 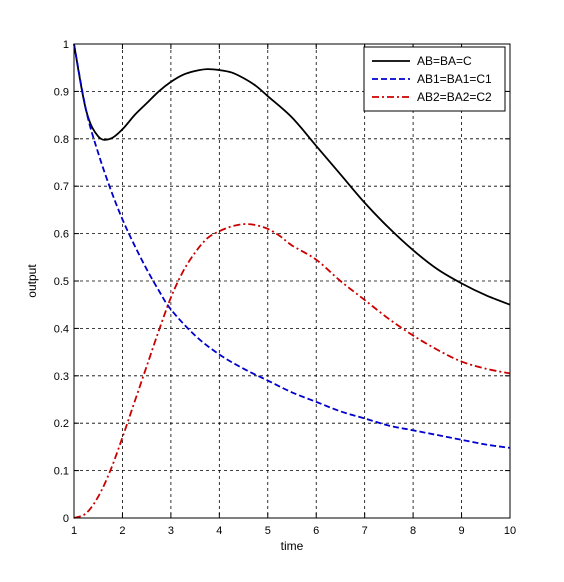 I want to click on x-tick-label: 1, so click(x=74, y=531).